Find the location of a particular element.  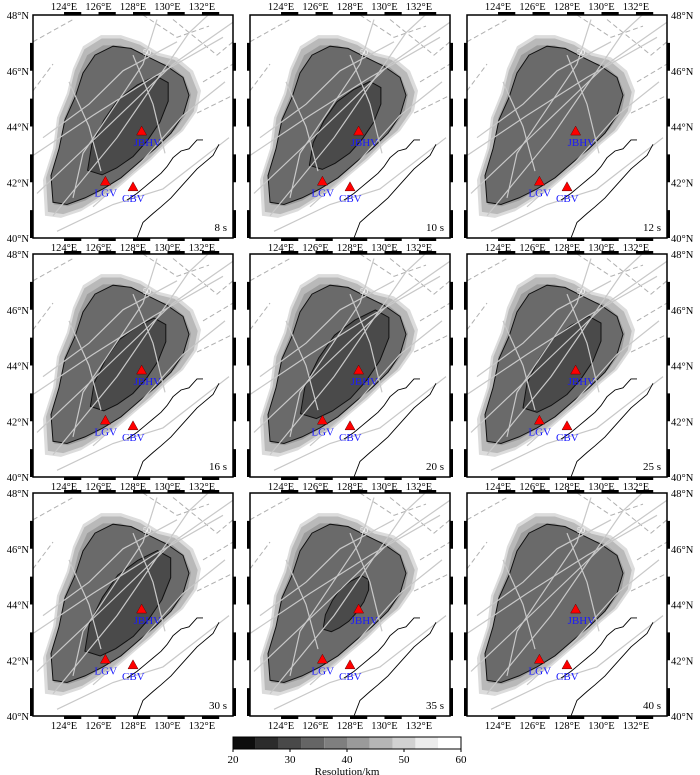

latitude-tick-label: 48°N is located at coordinates (18, 494).